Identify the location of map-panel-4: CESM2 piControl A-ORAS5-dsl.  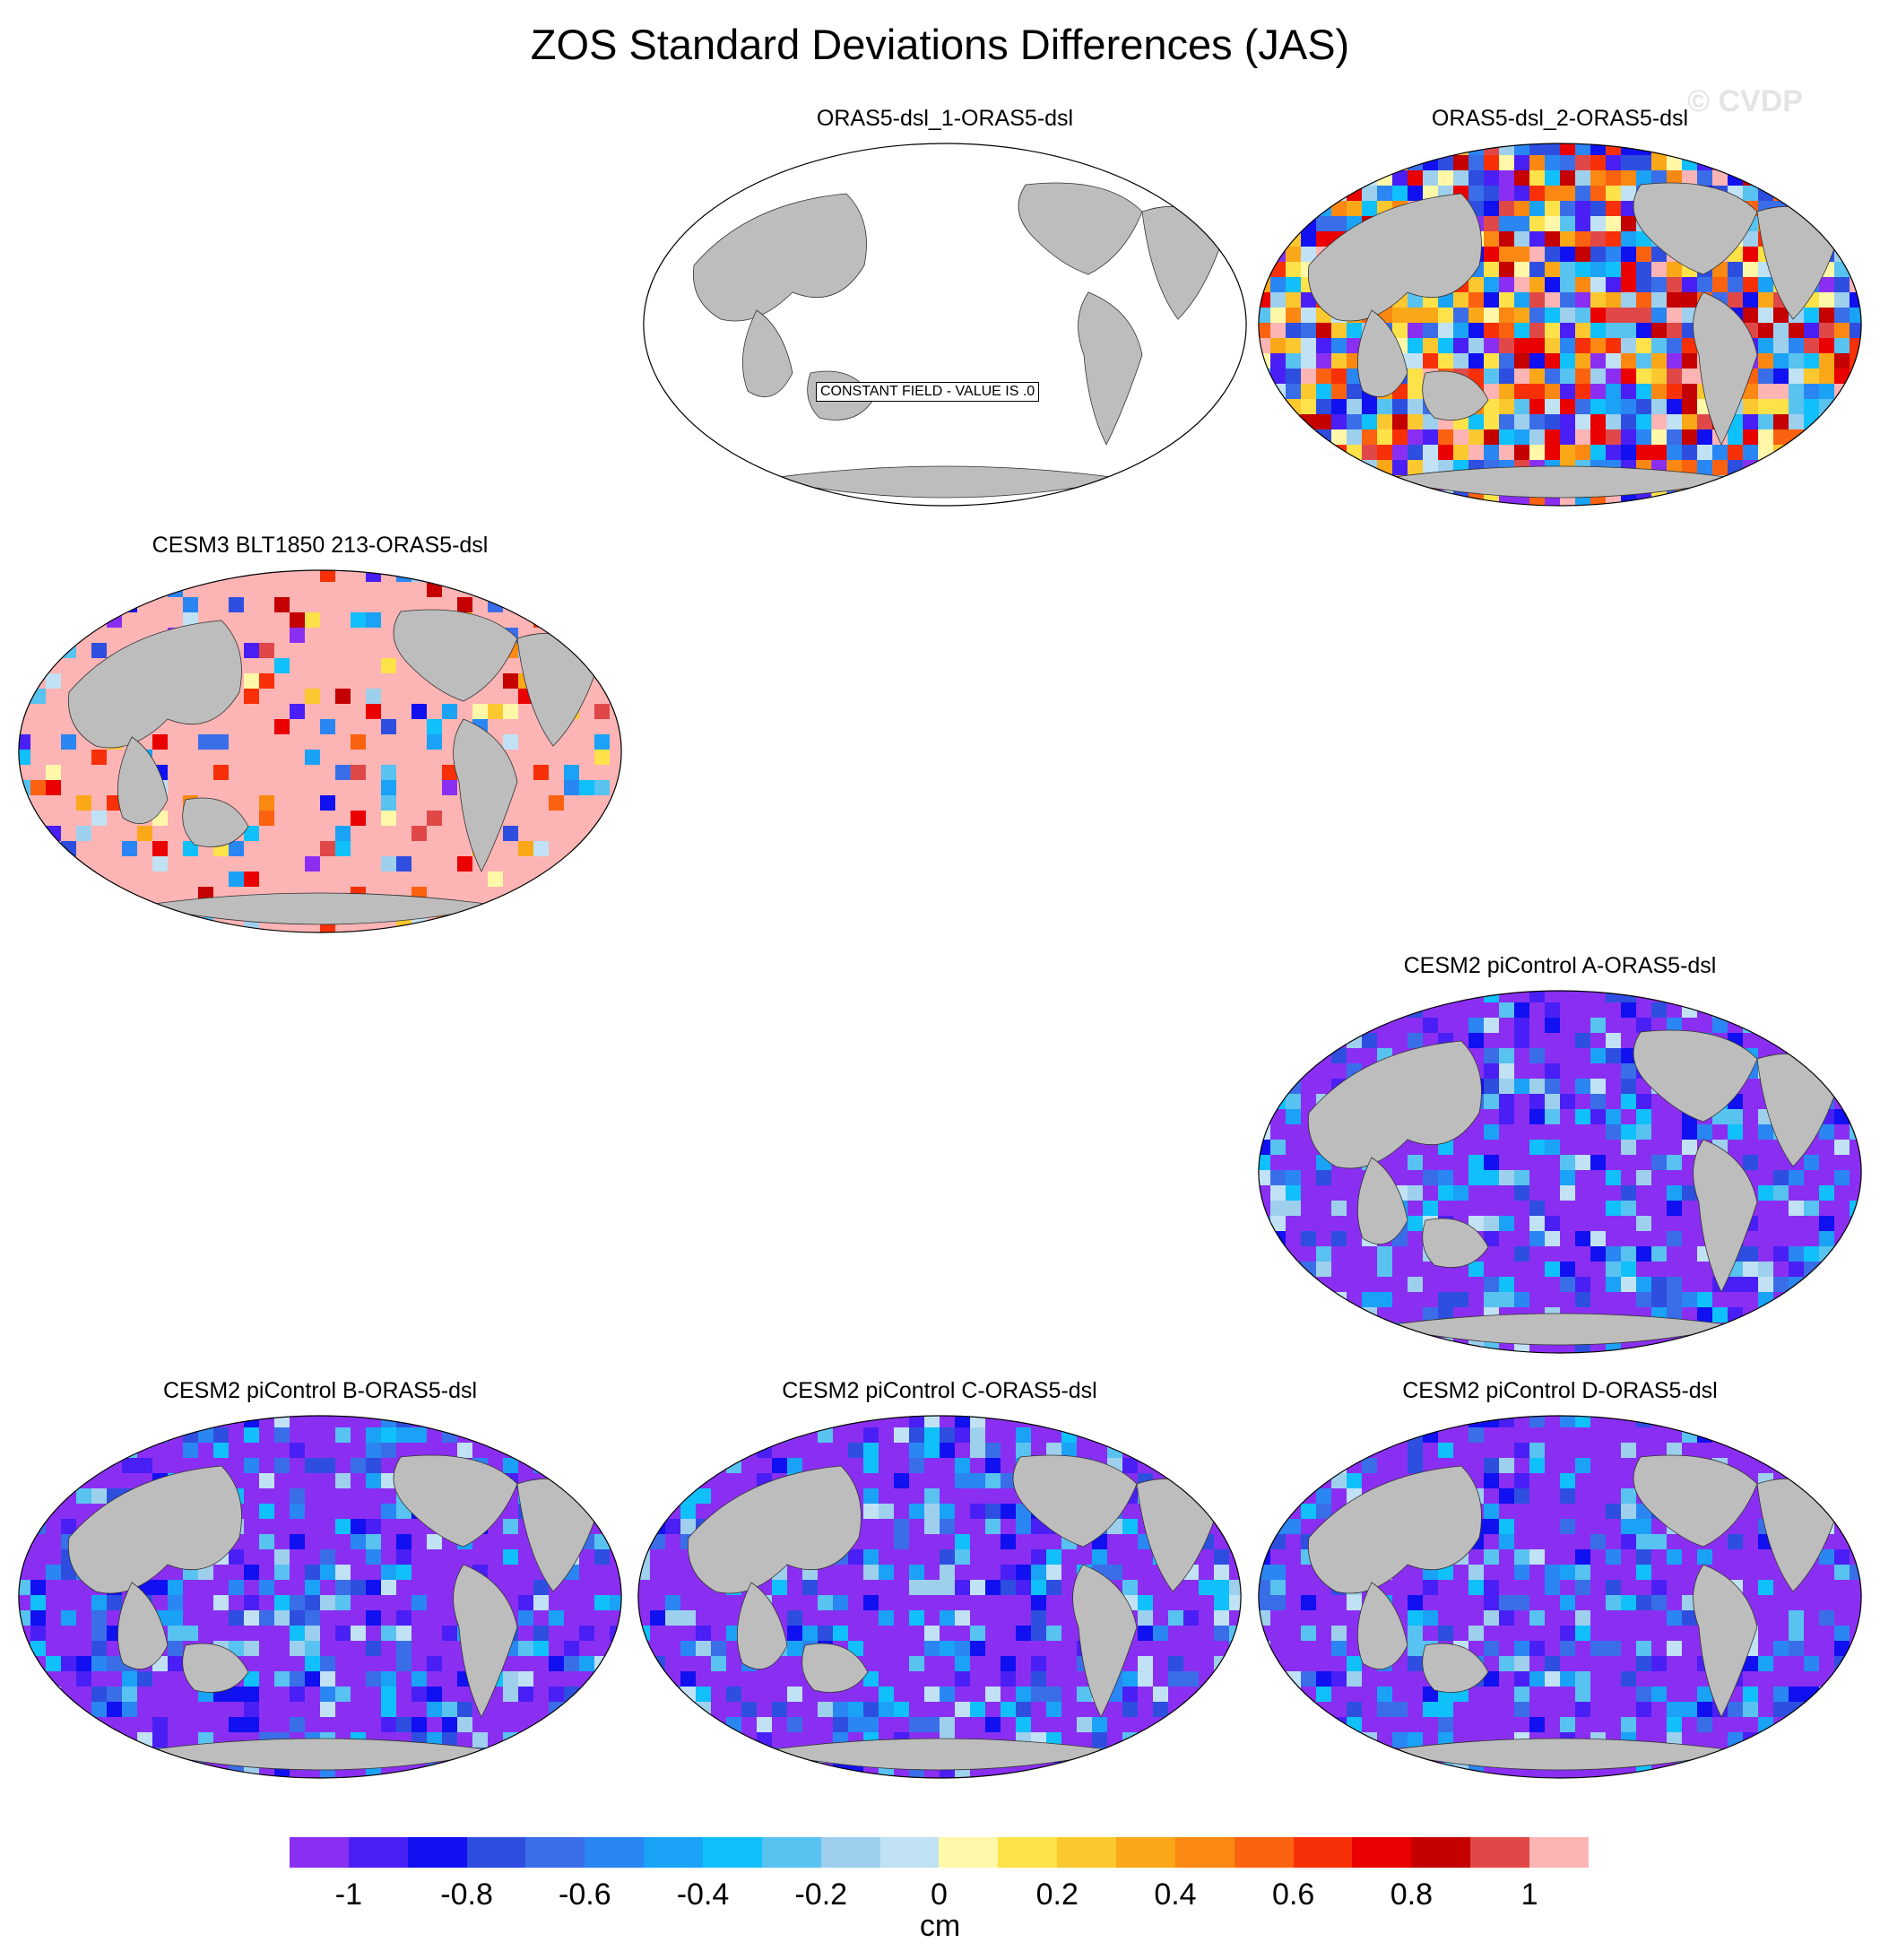
(1560, 1152).